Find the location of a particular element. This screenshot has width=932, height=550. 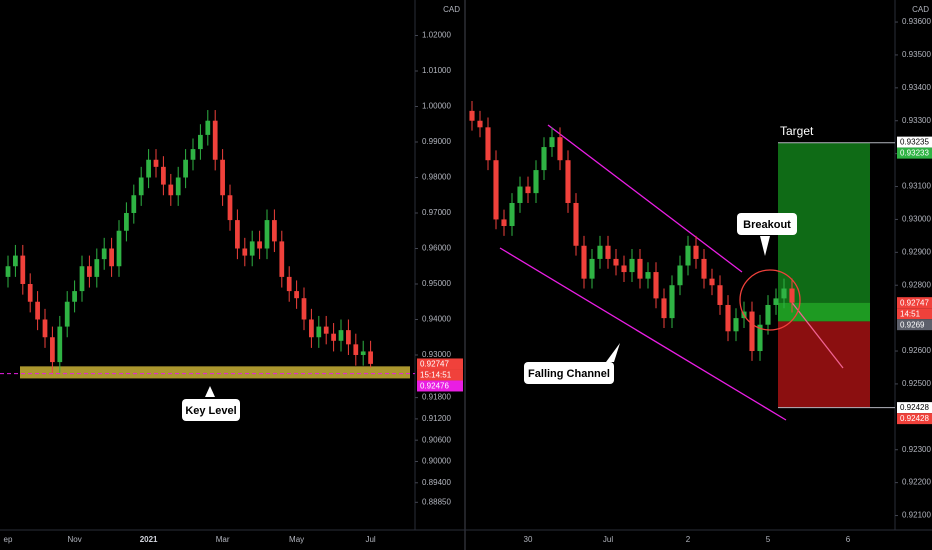

x-tick-label: 30 is located at coordinates (528, 539).